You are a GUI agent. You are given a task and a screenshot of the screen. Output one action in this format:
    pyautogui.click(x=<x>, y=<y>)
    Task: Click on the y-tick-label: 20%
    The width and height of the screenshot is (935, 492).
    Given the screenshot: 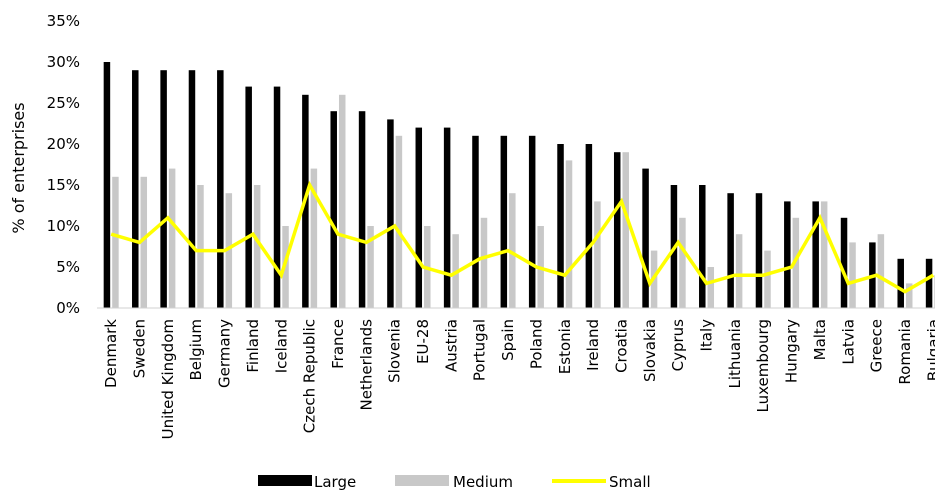 What is the action you would take?
    pyautogui.click(x=63, y=144)
    